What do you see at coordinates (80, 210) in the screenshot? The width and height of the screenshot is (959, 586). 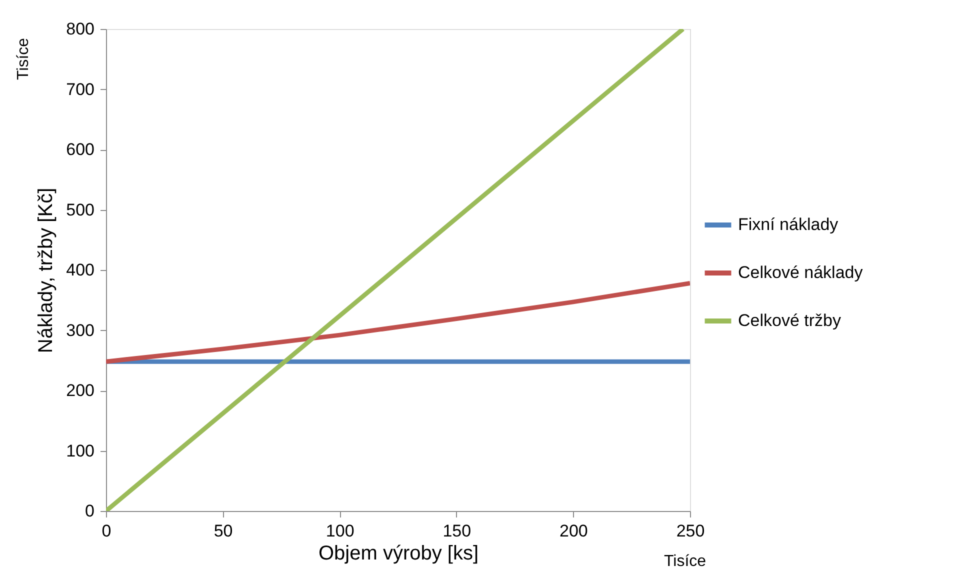 I see `y-tick-label: 500` at bounding box center [80, 210].